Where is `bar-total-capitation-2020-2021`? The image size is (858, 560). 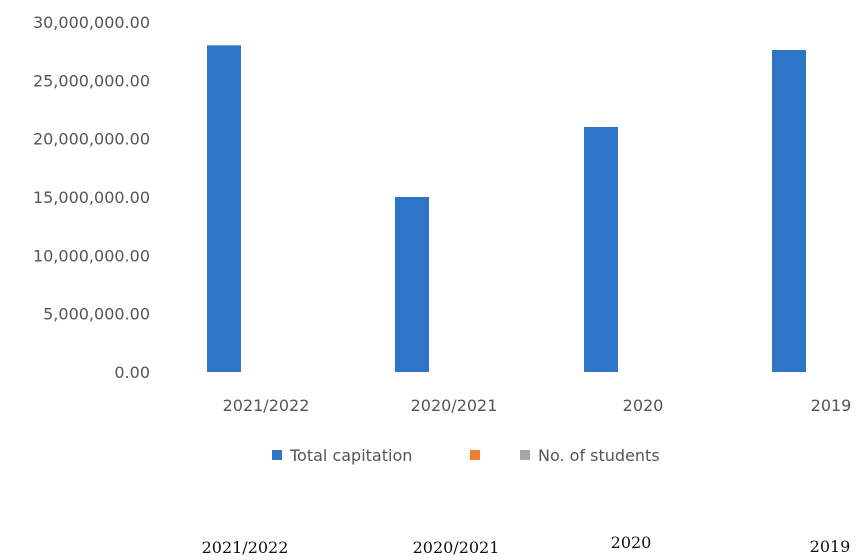 bar-total-capitation-2020-2021 is located at coordinates (412, 284).